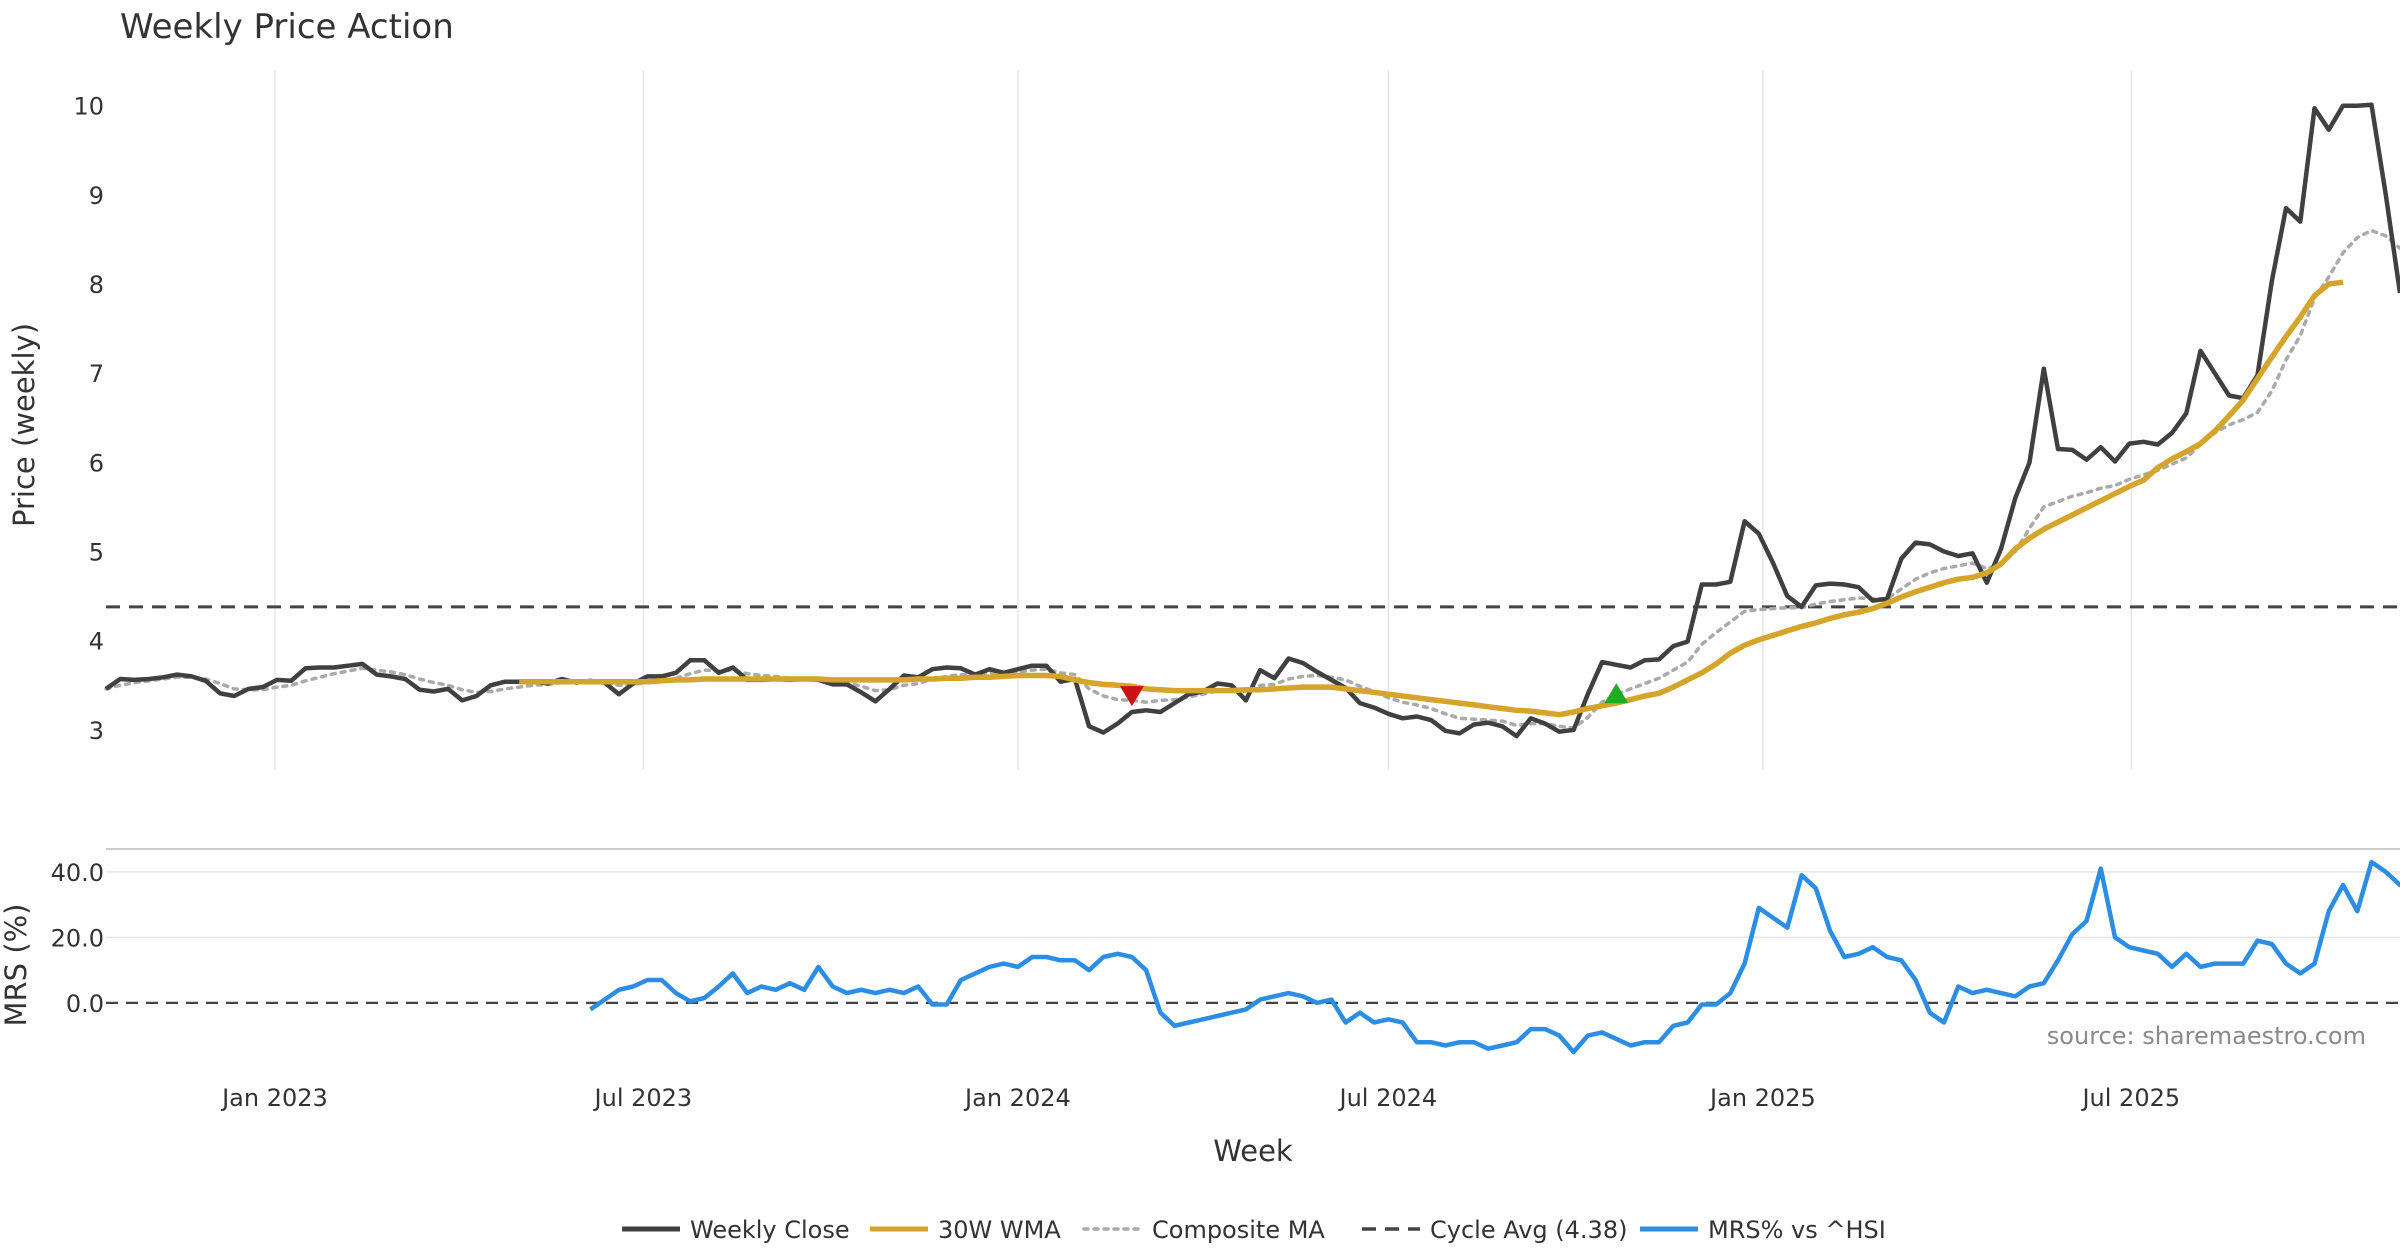 Image resolution: width=2400 pixels, height=1260 pixels. Describe the element at coordinates (96, 731) in the screenshot. I see `price-y-tick-label: 3` at that location.